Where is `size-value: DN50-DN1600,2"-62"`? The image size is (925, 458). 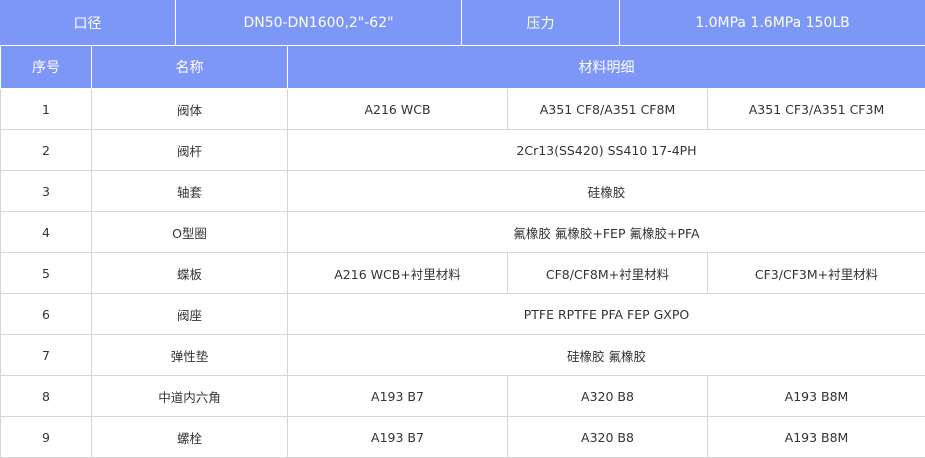
size-value: DN50-DN1600,2"-62" is located at coordinates (319, 22).